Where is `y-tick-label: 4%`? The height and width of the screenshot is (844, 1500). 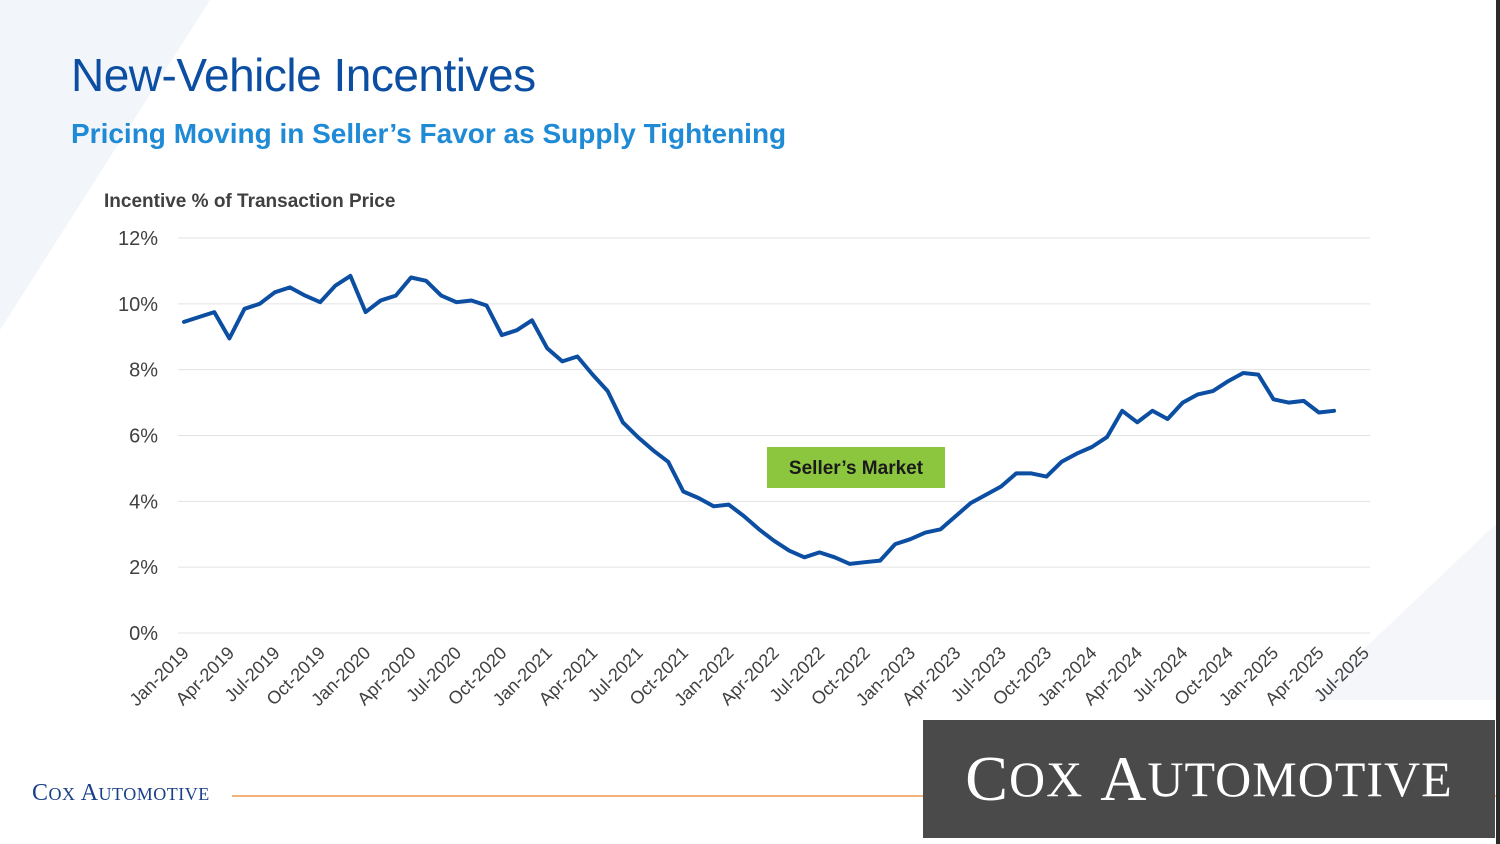
y-tick-label: 4% is located at coordinates (143, 502).